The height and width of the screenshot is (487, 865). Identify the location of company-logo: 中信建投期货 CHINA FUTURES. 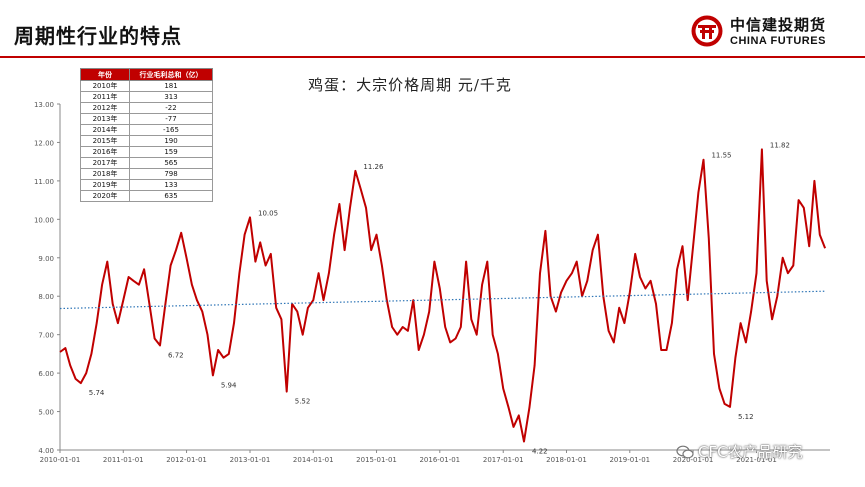
(775, 33).